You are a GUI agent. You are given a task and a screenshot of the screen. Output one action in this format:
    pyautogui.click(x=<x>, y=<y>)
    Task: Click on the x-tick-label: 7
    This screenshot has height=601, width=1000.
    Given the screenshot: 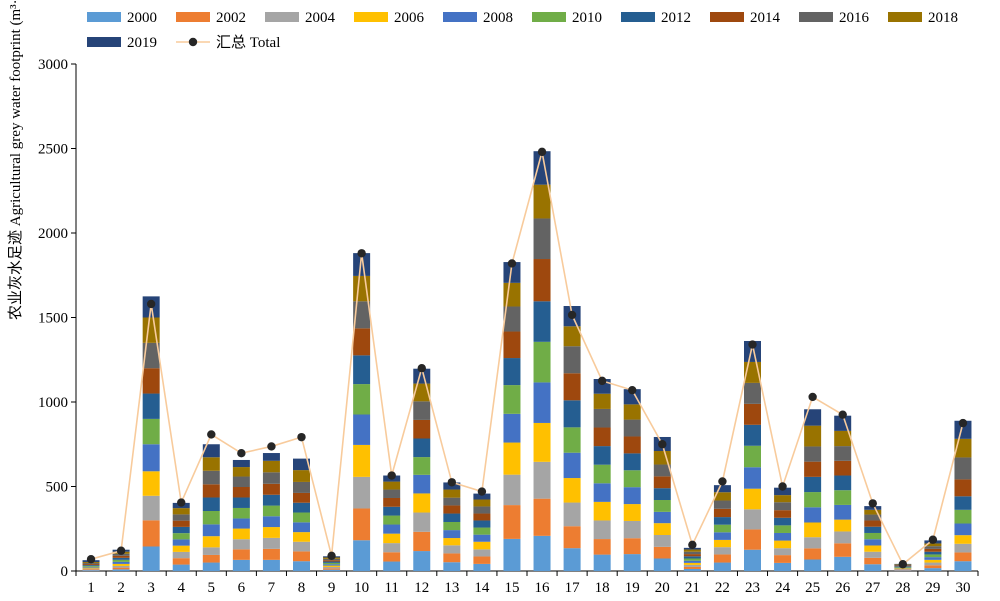 What is the action you would take?
    pyautogui.click(x=272, y=588)
    